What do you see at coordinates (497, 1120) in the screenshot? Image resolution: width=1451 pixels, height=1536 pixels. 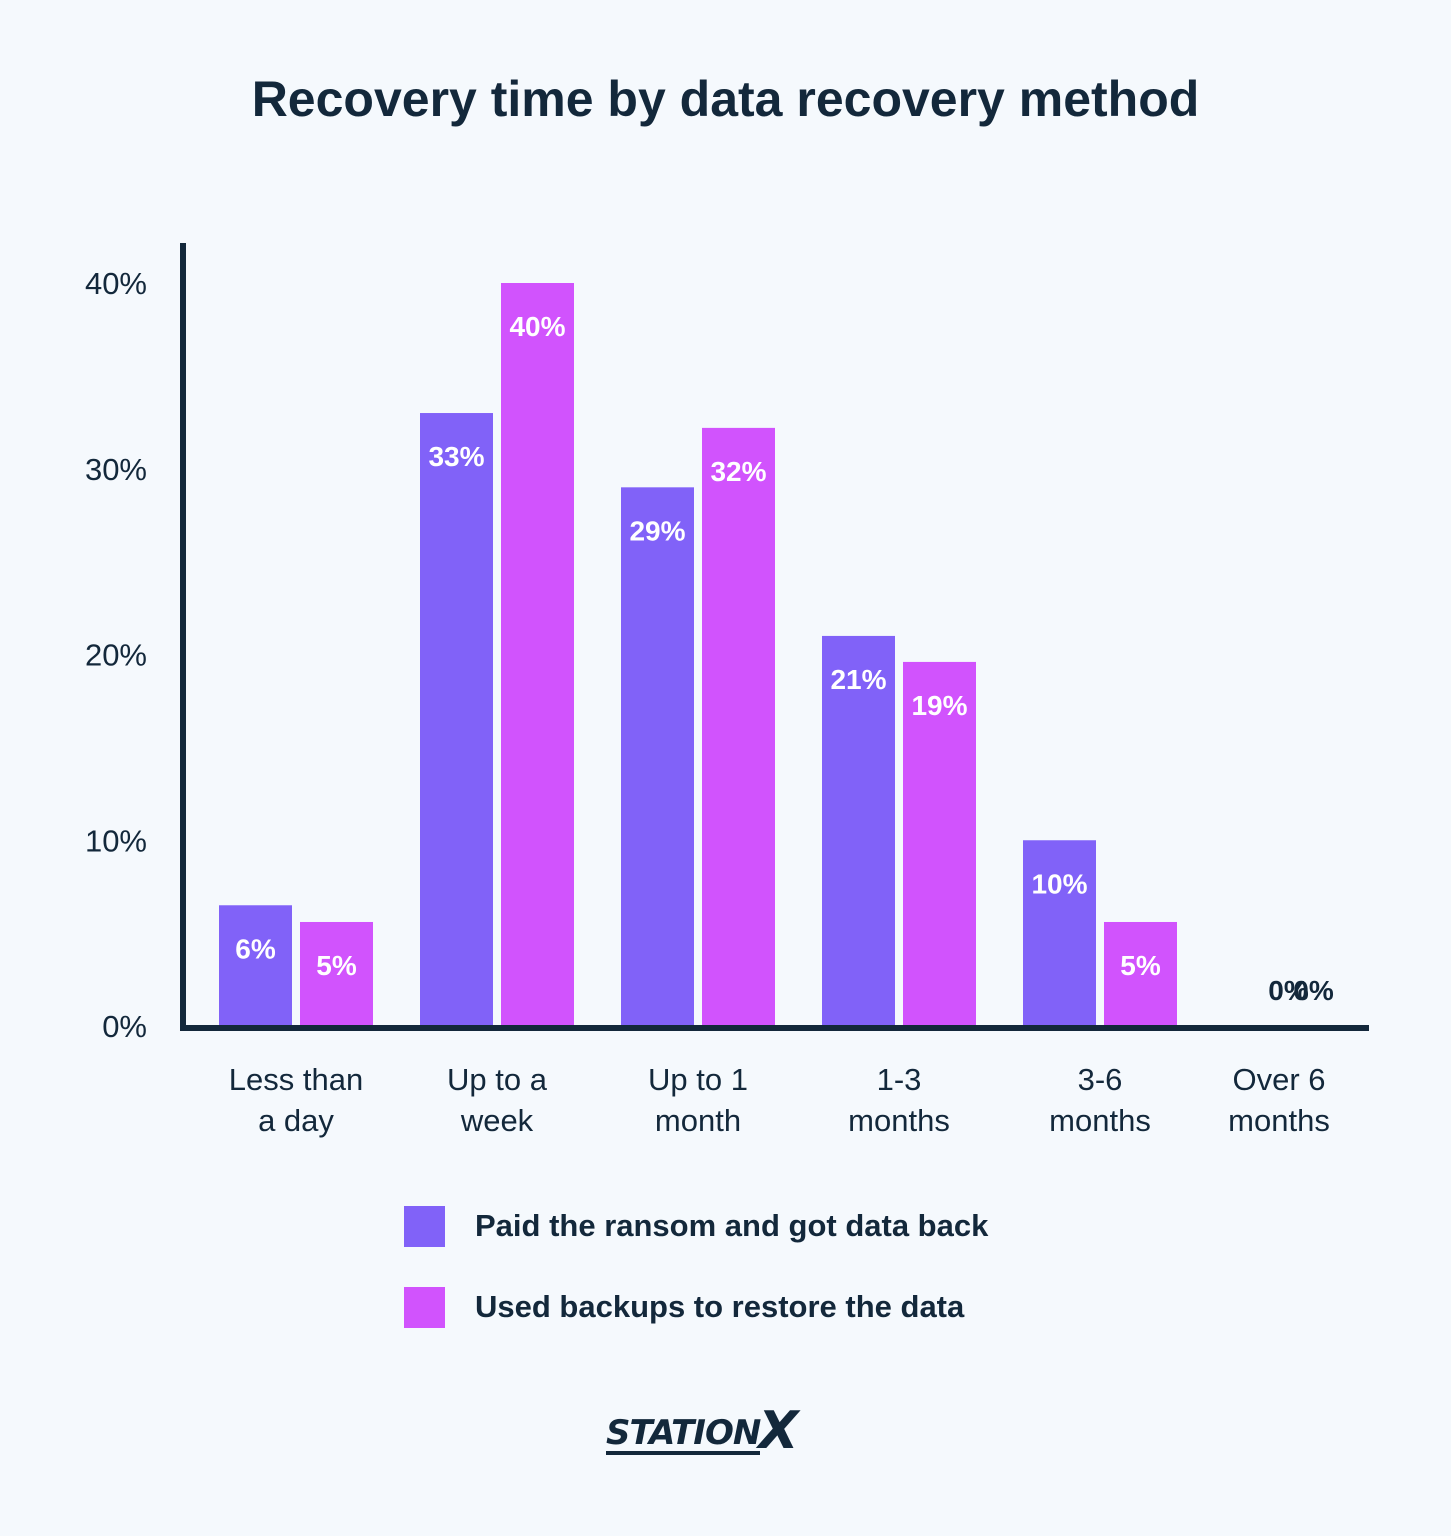 I see `x-tick-label: week` at bounding box center [497, 1120].